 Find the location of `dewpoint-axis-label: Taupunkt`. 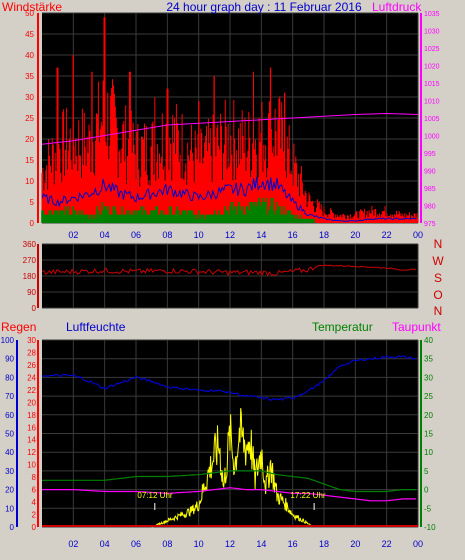

dewpoint-axis-label: Taupunkt is located at coordinates (416, 327).